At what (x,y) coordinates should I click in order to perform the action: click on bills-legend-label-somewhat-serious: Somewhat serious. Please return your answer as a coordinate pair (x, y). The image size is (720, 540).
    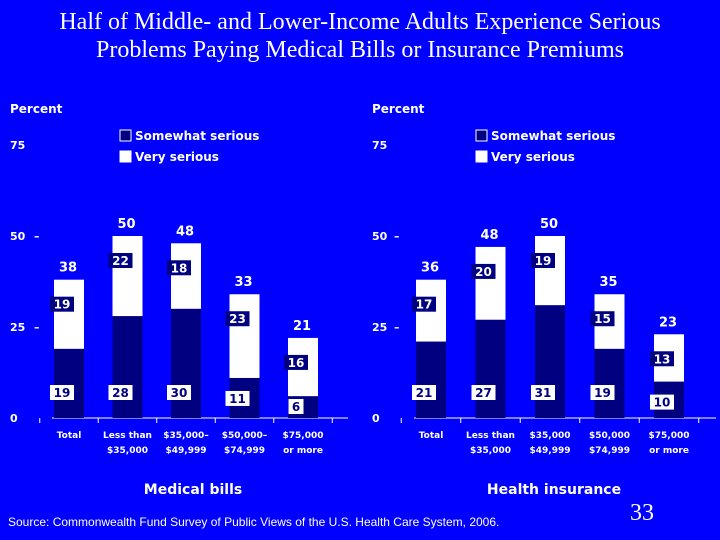
    Looking at the image, I should click on (197, 136).